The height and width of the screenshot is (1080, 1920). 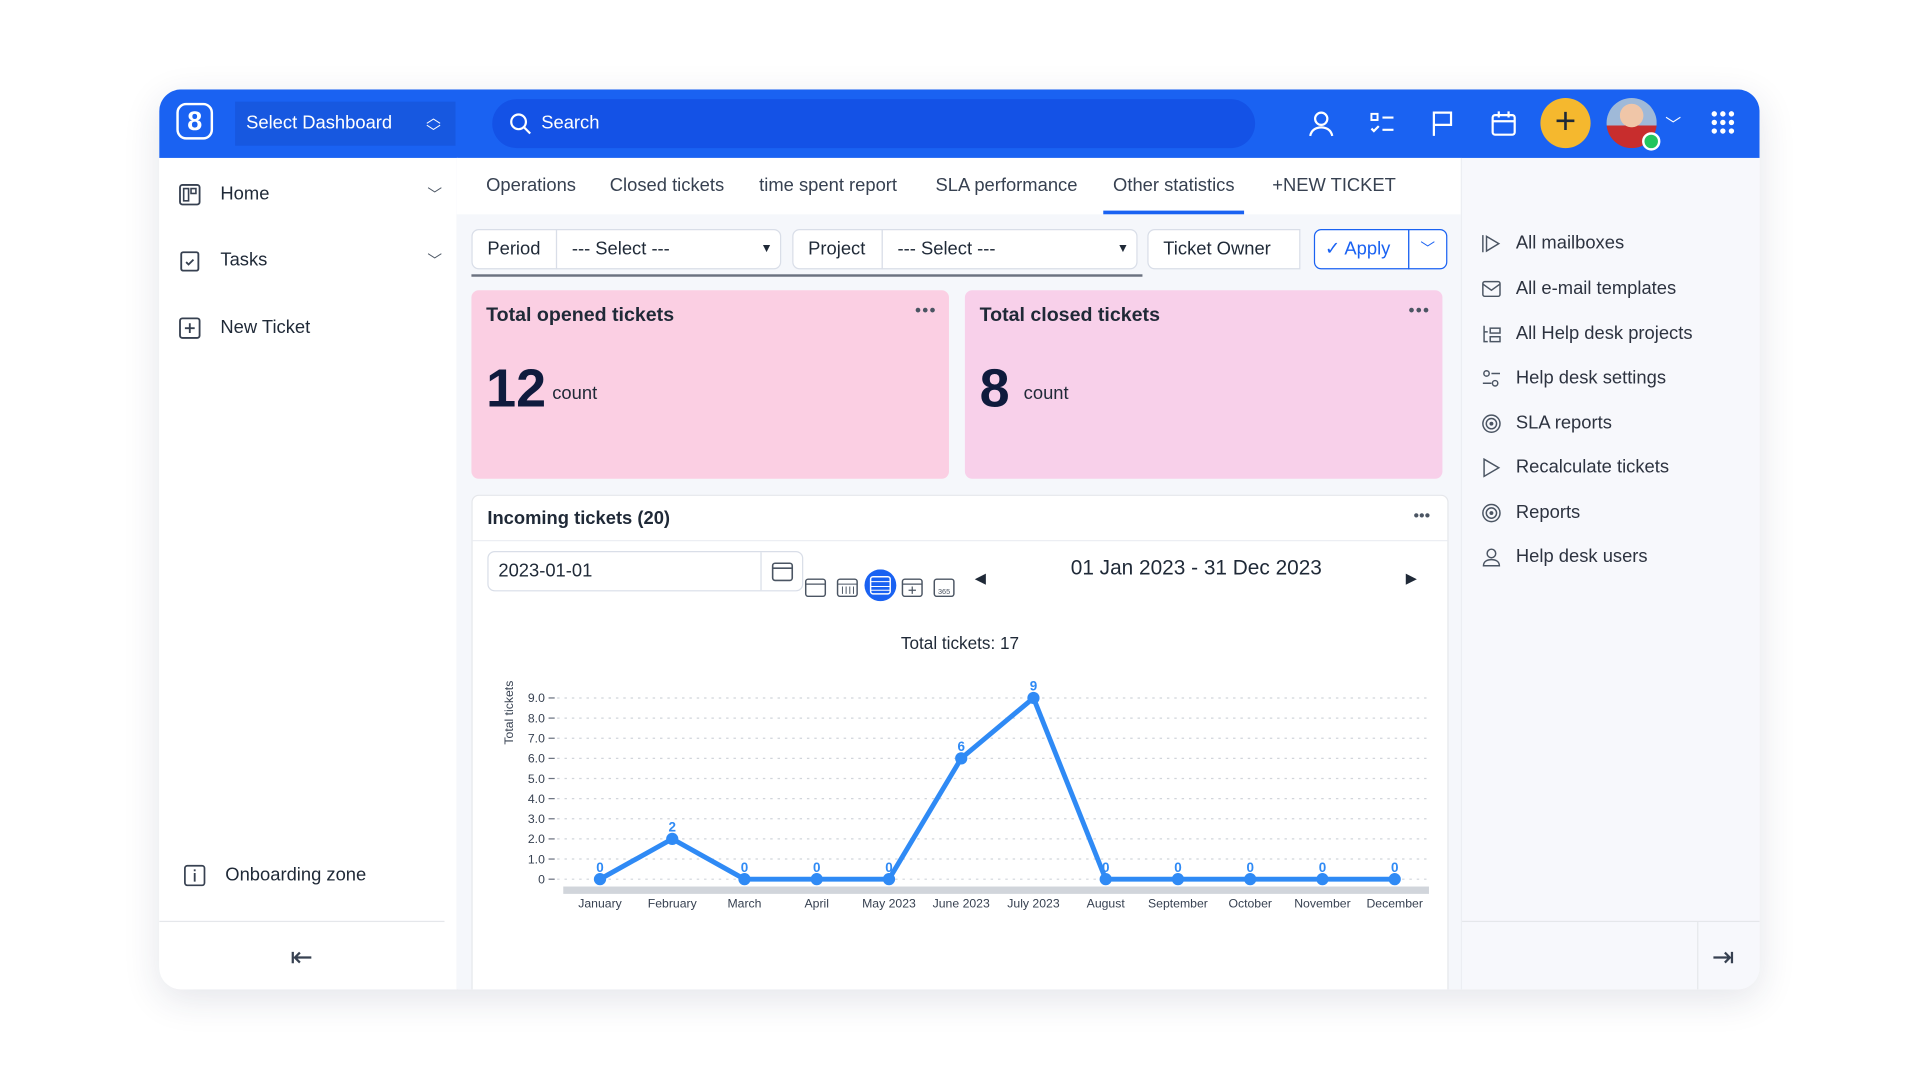 I want to click on onboarding-zone: Onboarding zone, so click(x=315, y=875).